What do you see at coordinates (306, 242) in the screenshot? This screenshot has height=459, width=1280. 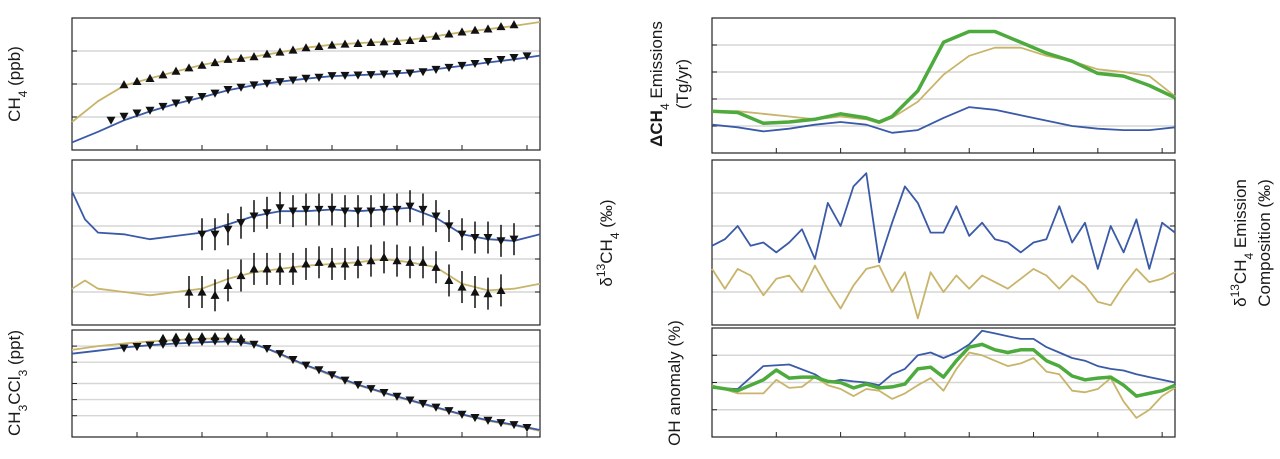 I see `panel-d13c` at bounding box center [306, 242].